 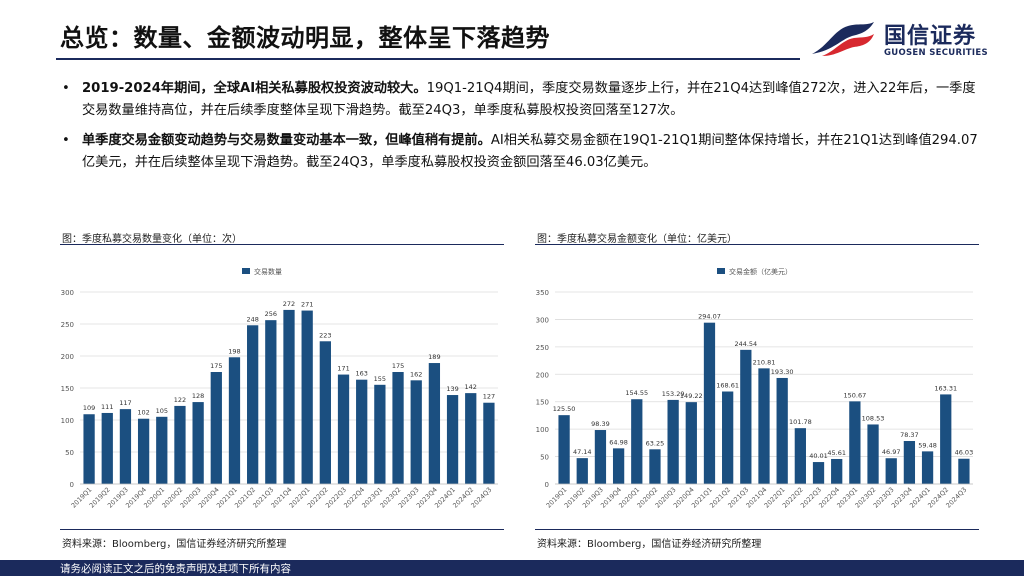 What do you see at coordinates (305, 38) in the screenshot?
I see `page-title: 总览：数量、金额波动明显，整体呈下落趋势` at bounding box center [305, 38].